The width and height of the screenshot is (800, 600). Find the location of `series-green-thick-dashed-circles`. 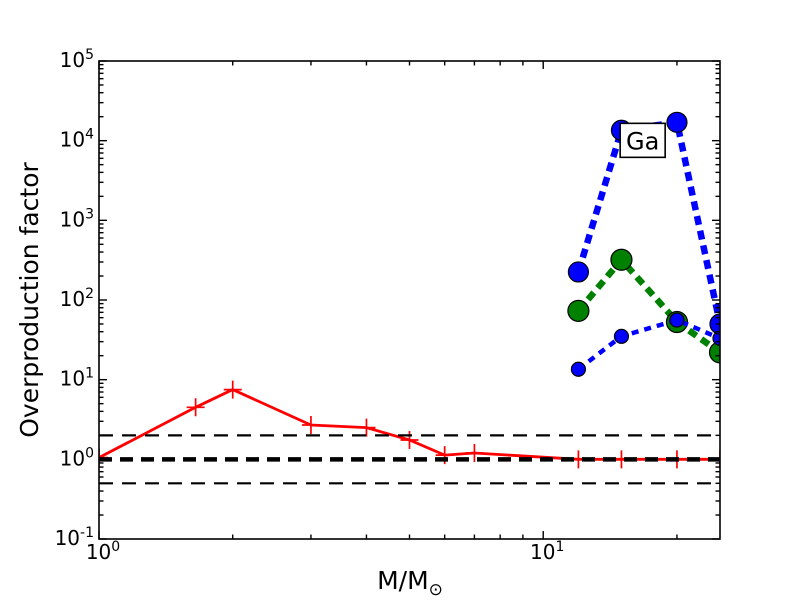

series-green-thick-dashed-circles is located at coordinates (643, 306).